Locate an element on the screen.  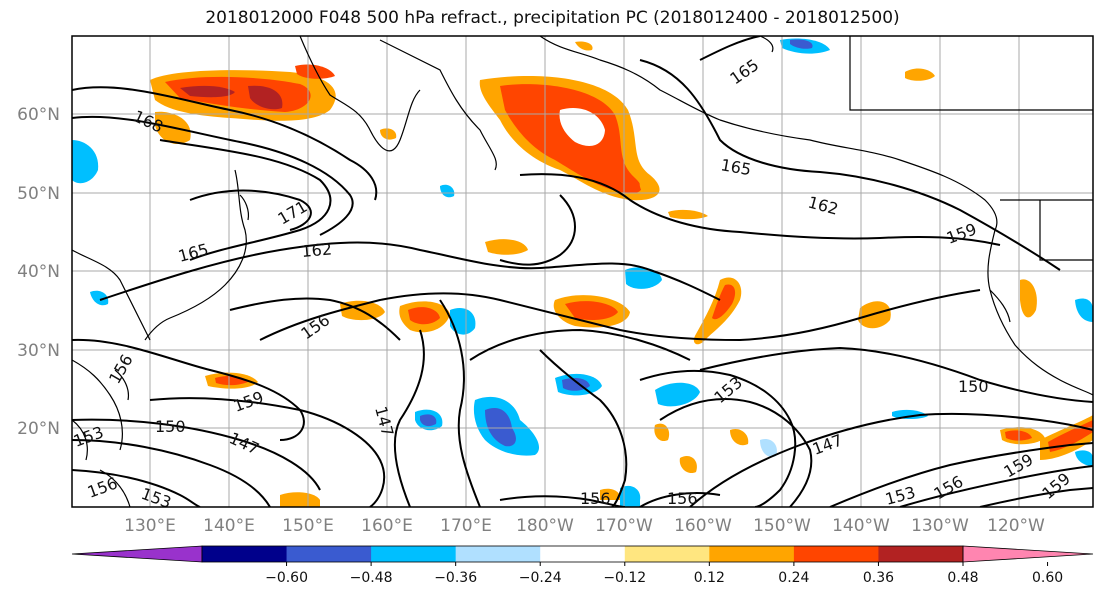
lat-label: 60°N is located at coordinates (38, 115).